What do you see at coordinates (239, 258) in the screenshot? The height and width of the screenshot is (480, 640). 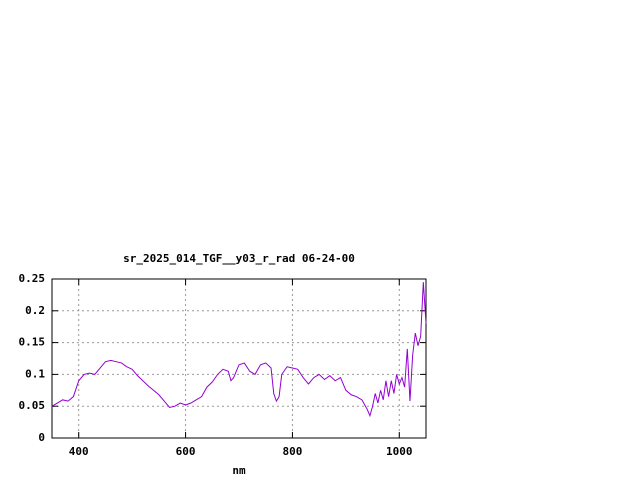 I see `chart-title: sr_2025_014_TGF__y03_r_rad 06-24-00` at bounding box center [239, 258].